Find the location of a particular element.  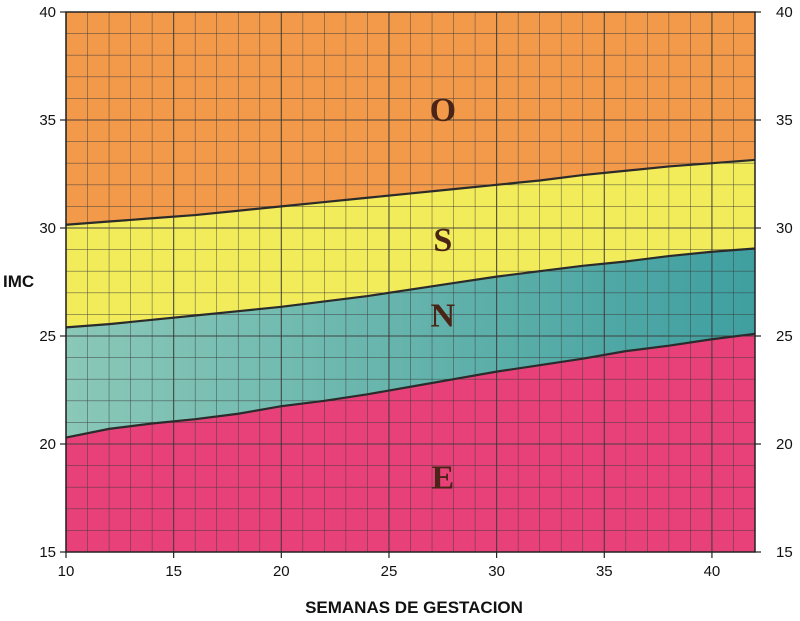

zone-label-e: E is located at coordinates (442, 477).